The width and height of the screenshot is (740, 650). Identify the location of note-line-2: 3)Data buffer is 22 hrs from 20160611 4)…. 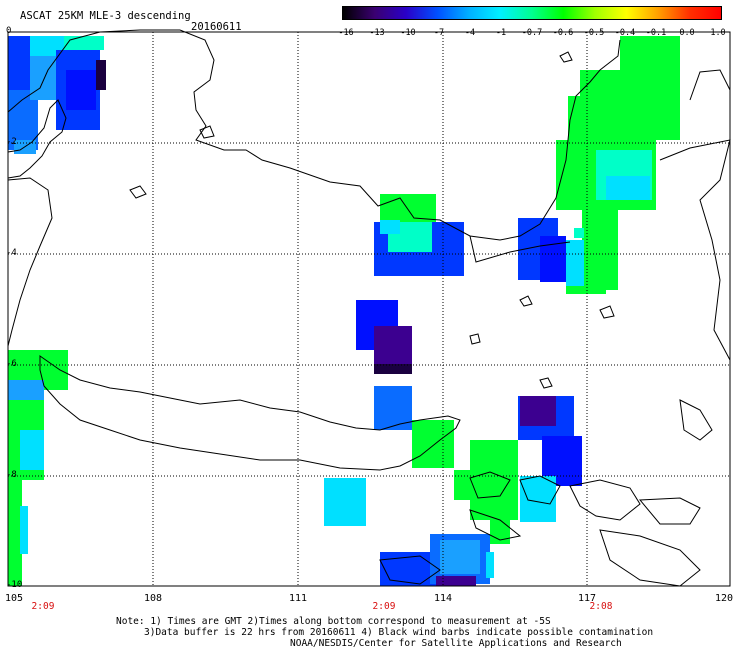
(399, 632).